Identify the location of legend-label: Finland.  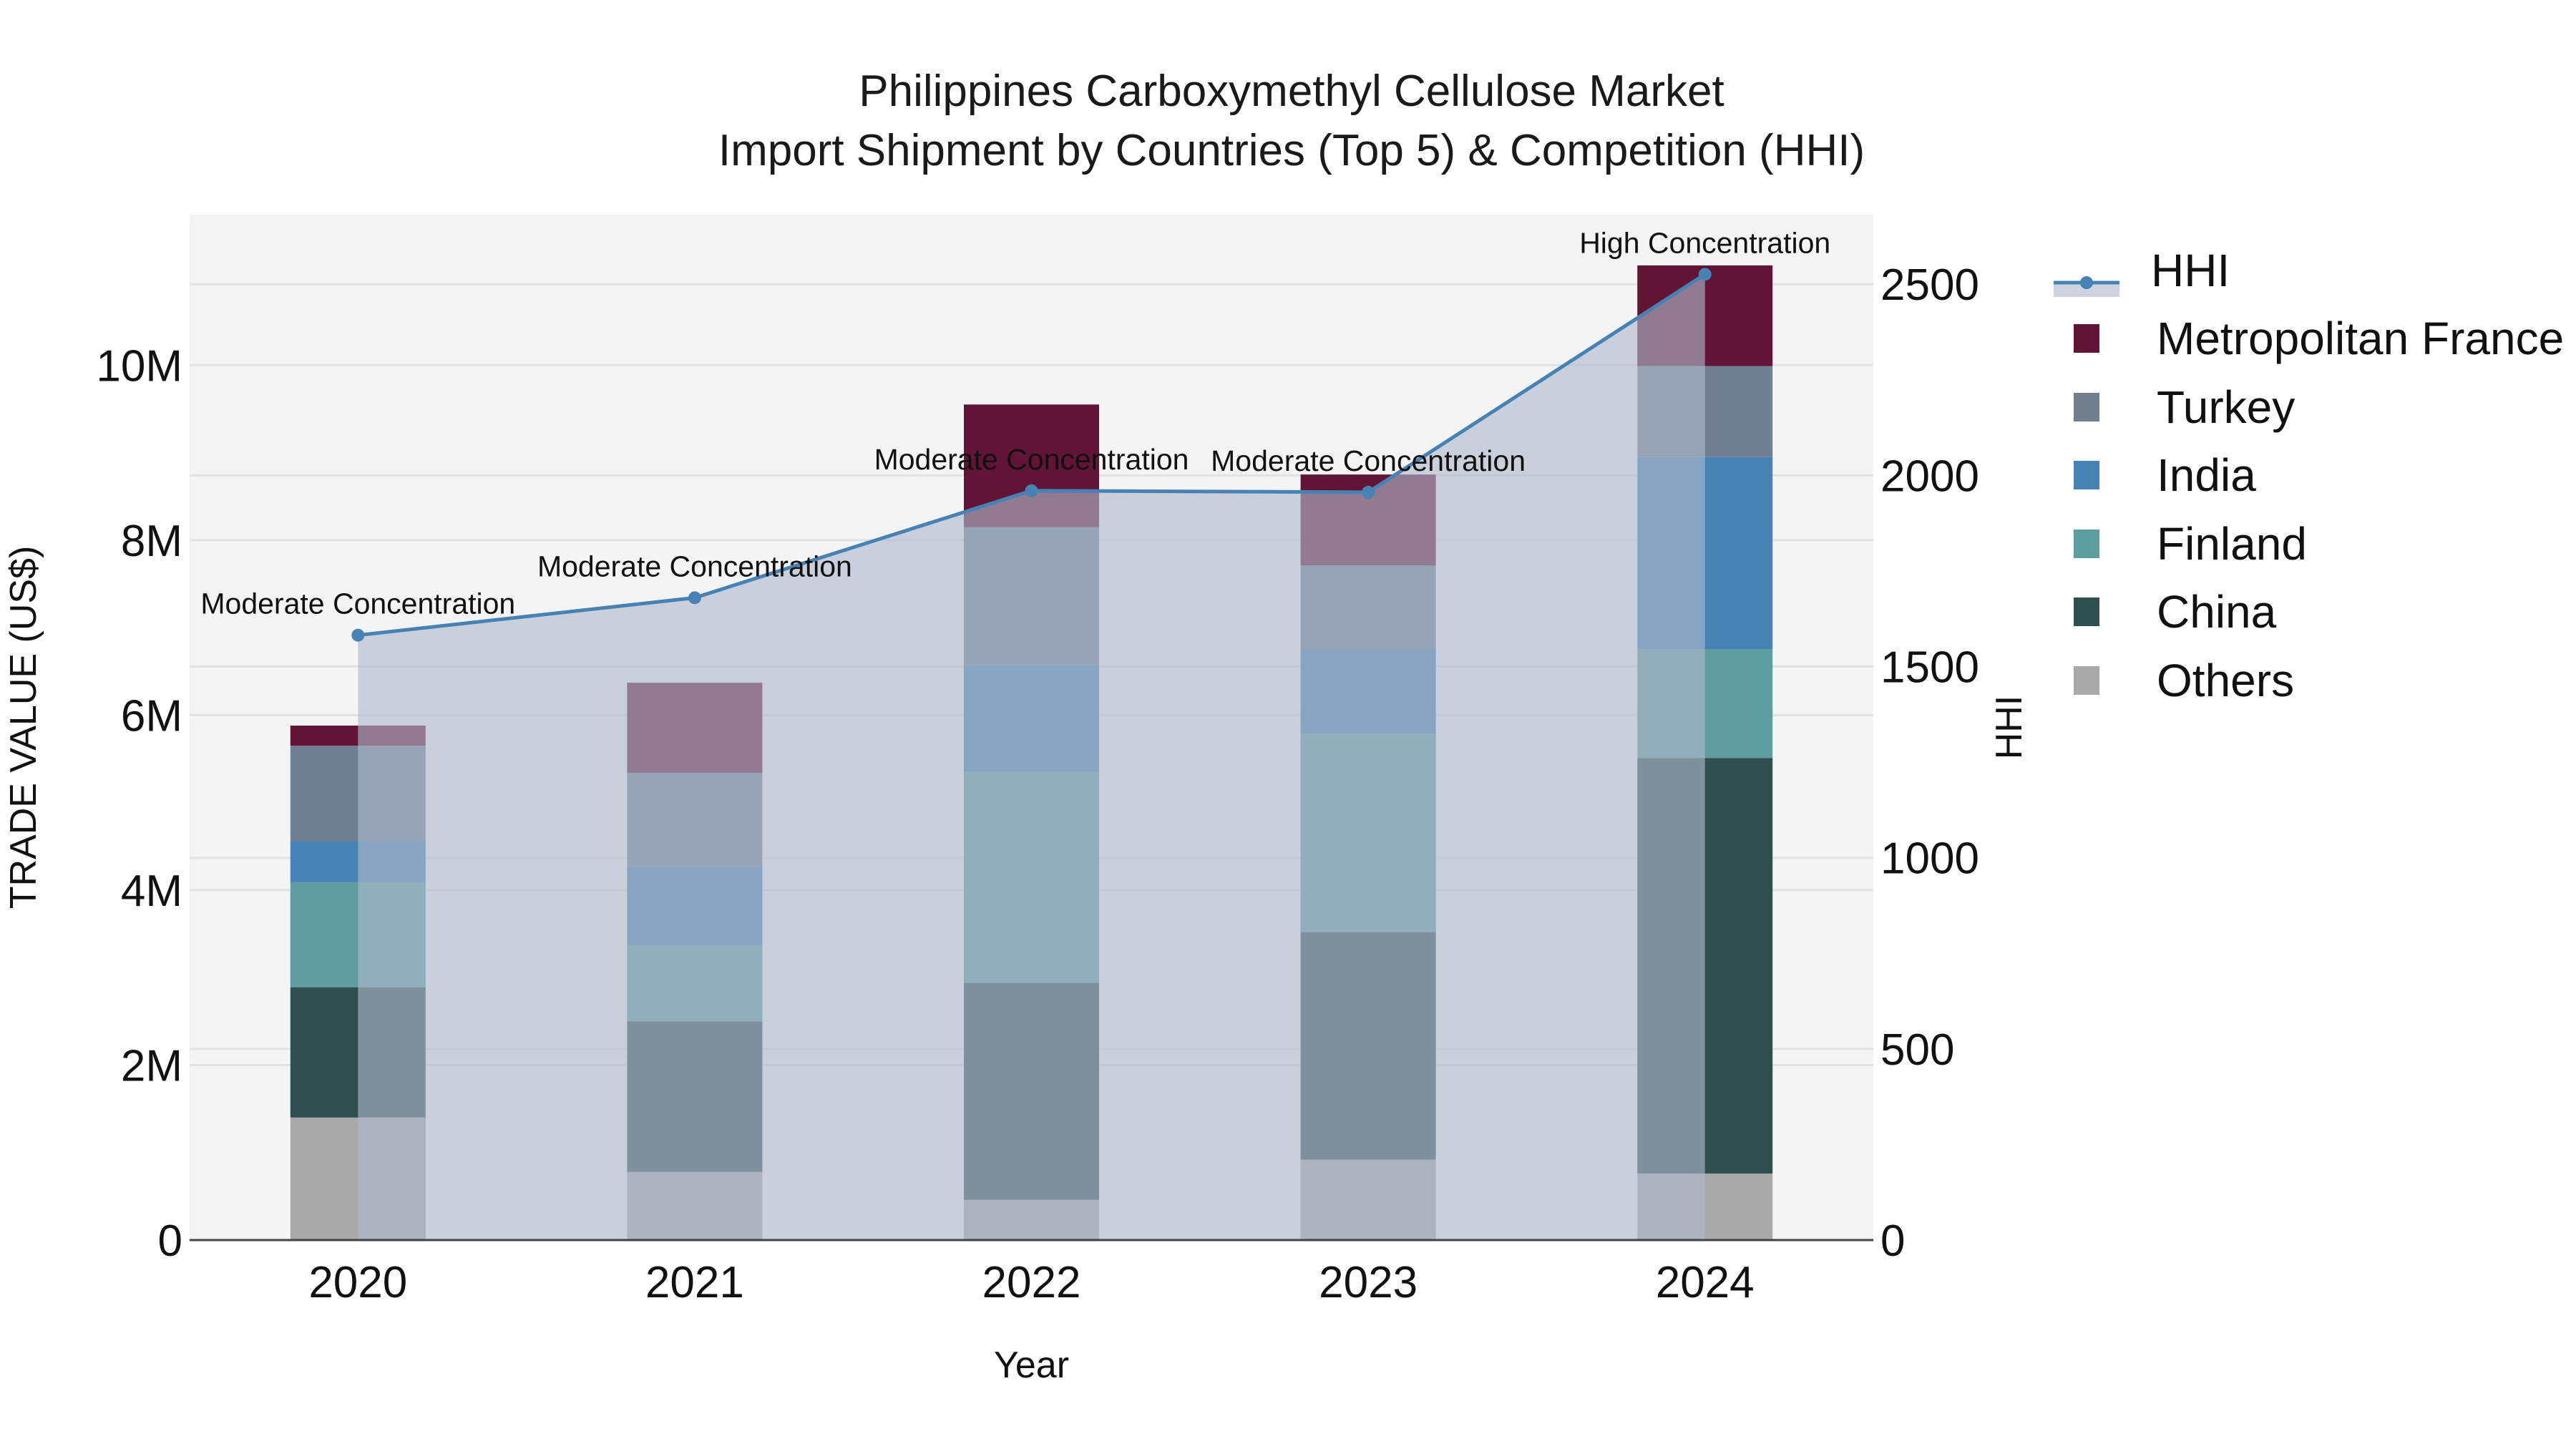
(2232, 543).